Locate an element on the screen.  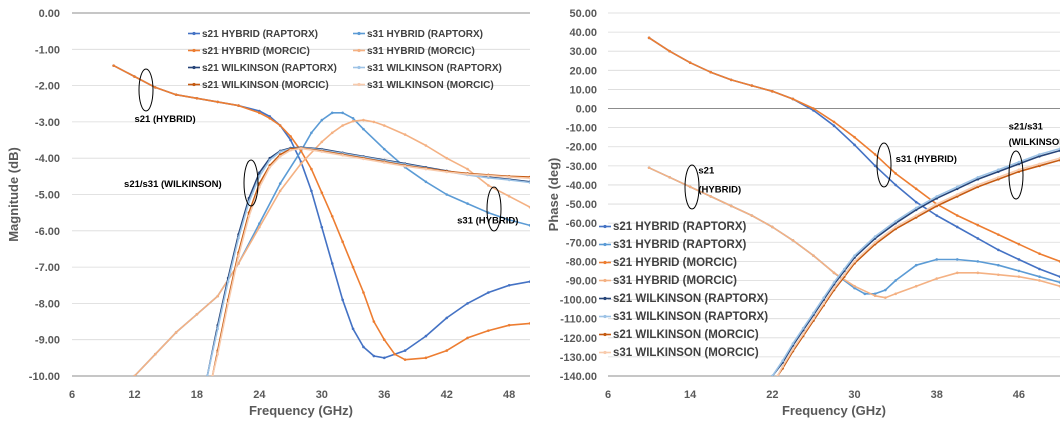
series-line-s31-wilkinson-raptorx is located at coordinates (915, 261).